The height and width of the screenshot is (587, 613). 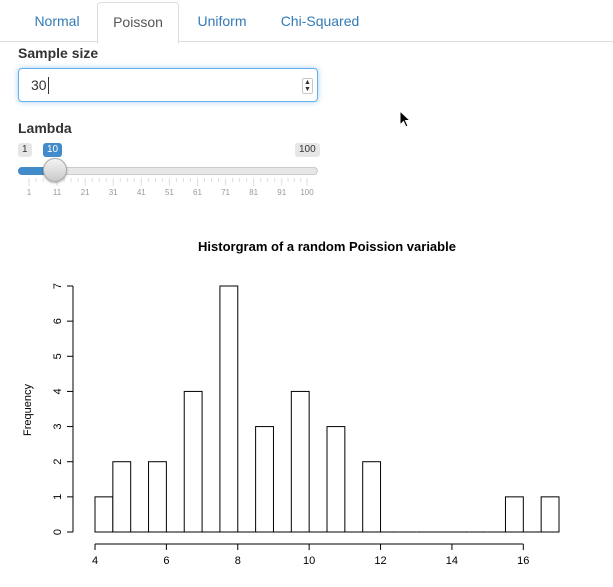 I want to click on slider-grid, so click(x=168, y=182).